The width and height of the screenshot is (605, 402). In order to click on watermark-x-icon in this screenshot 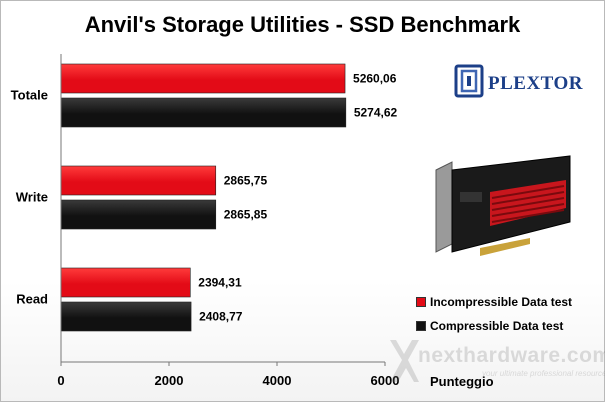, I will do `click(404, 361)`.